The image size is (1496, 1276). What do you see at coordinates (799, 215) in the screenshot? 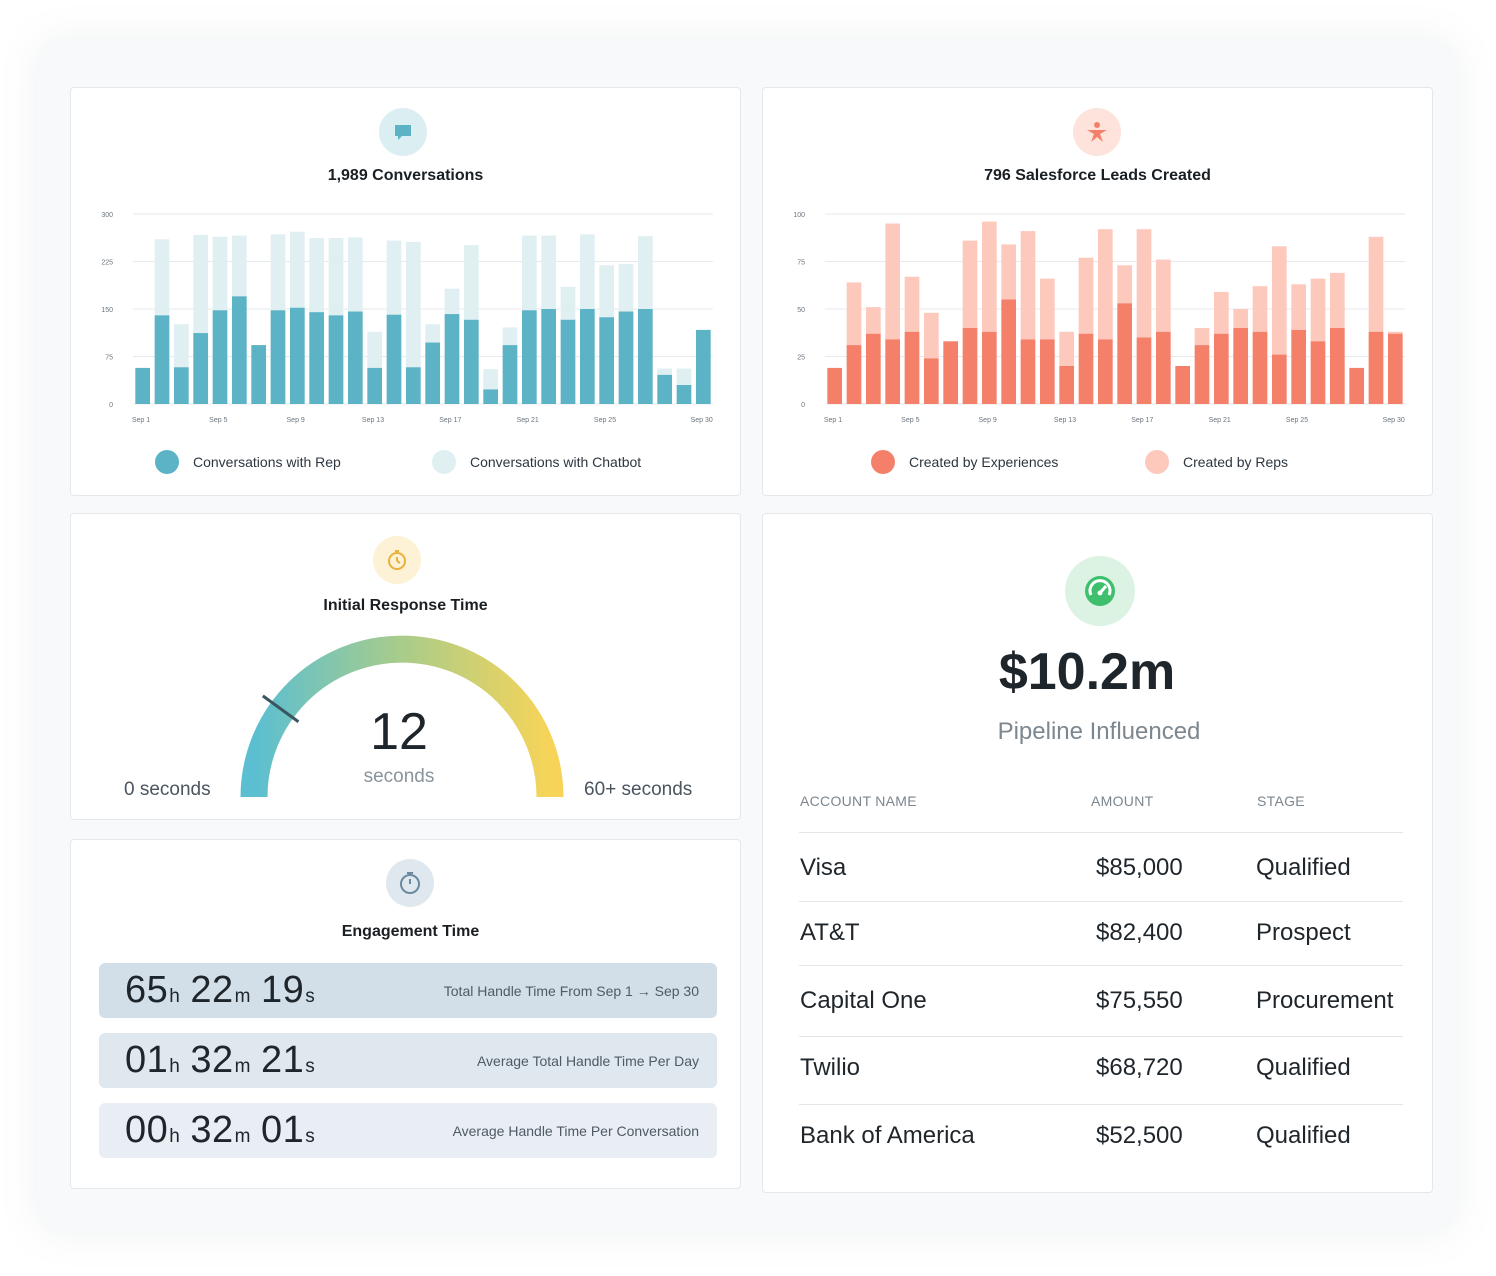
I see `y-tick-label: 100` at bounding box center [799, 215].